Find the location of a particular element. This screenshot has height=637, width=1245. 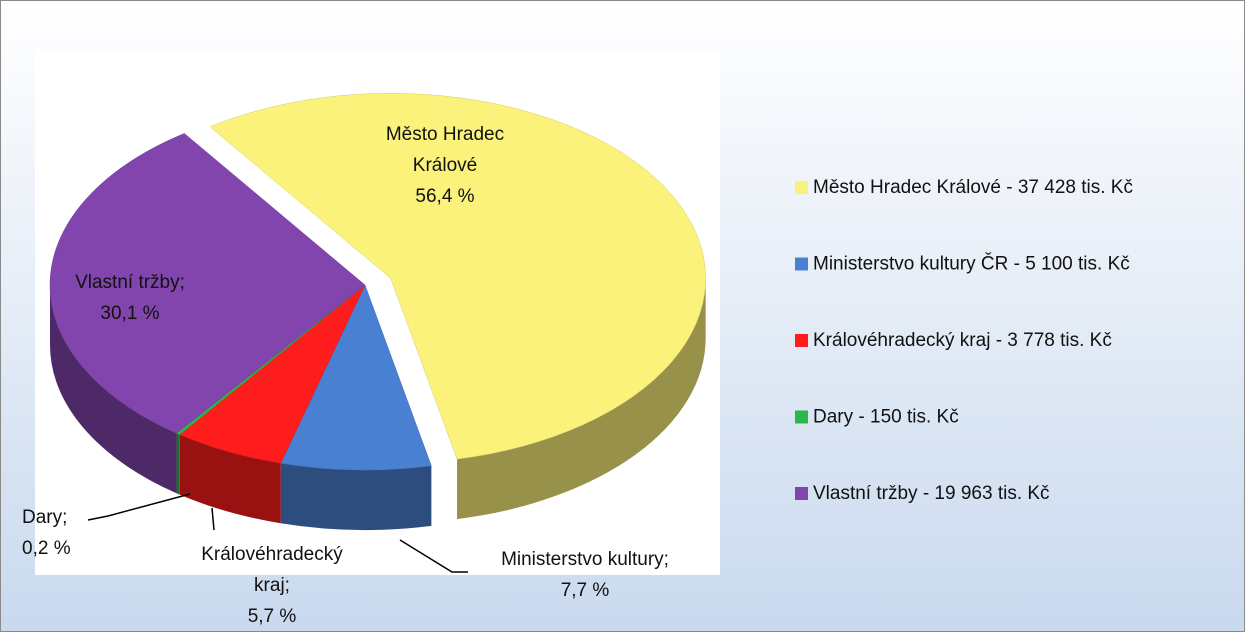

legend-label: Vlastní tržby - 19 963 tis. Kč is located at coordinates (931, 493).